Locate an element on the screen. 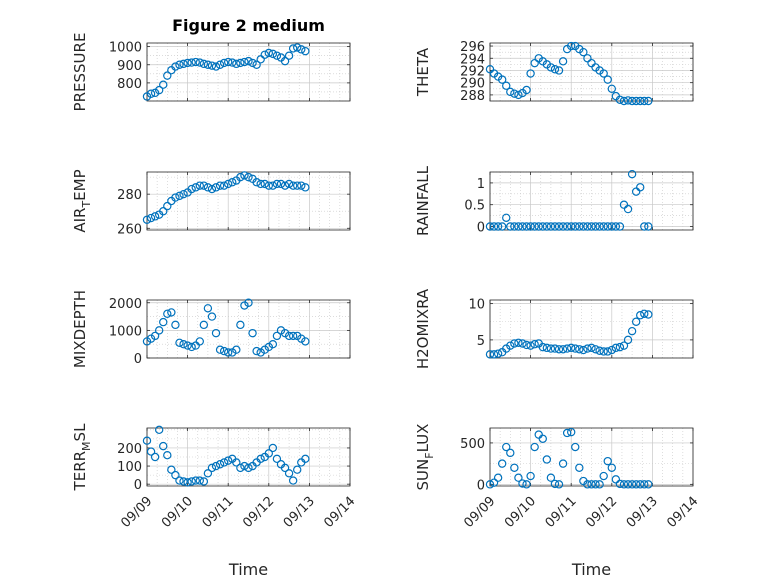 The image size is (778, 583). y-axis-label-main: RAINFALL is located at coordinates (423, 200).